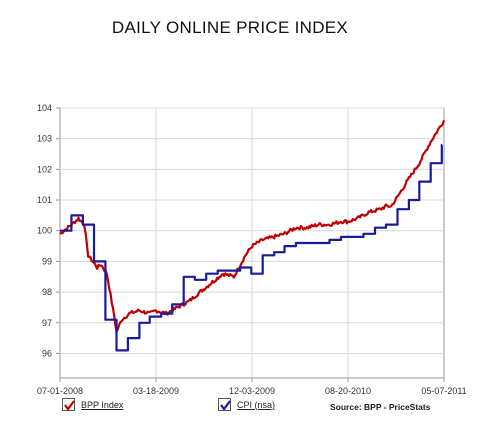  Describe the element at coordinates (156, 391) in the screenshot. I see `x-tick-label: 03-18-2009` at that location.